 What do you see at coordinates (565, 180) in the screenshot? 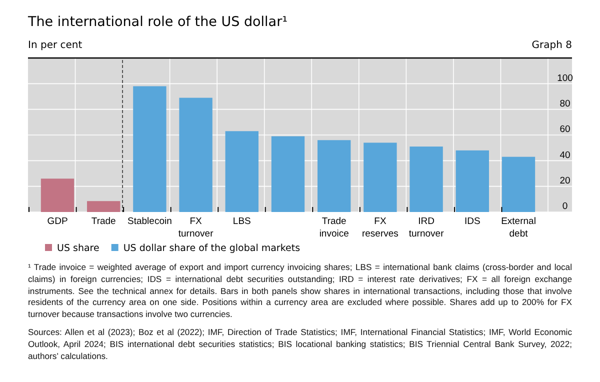
I see `y-tick-label: 20` at bounding box center [565, 180].